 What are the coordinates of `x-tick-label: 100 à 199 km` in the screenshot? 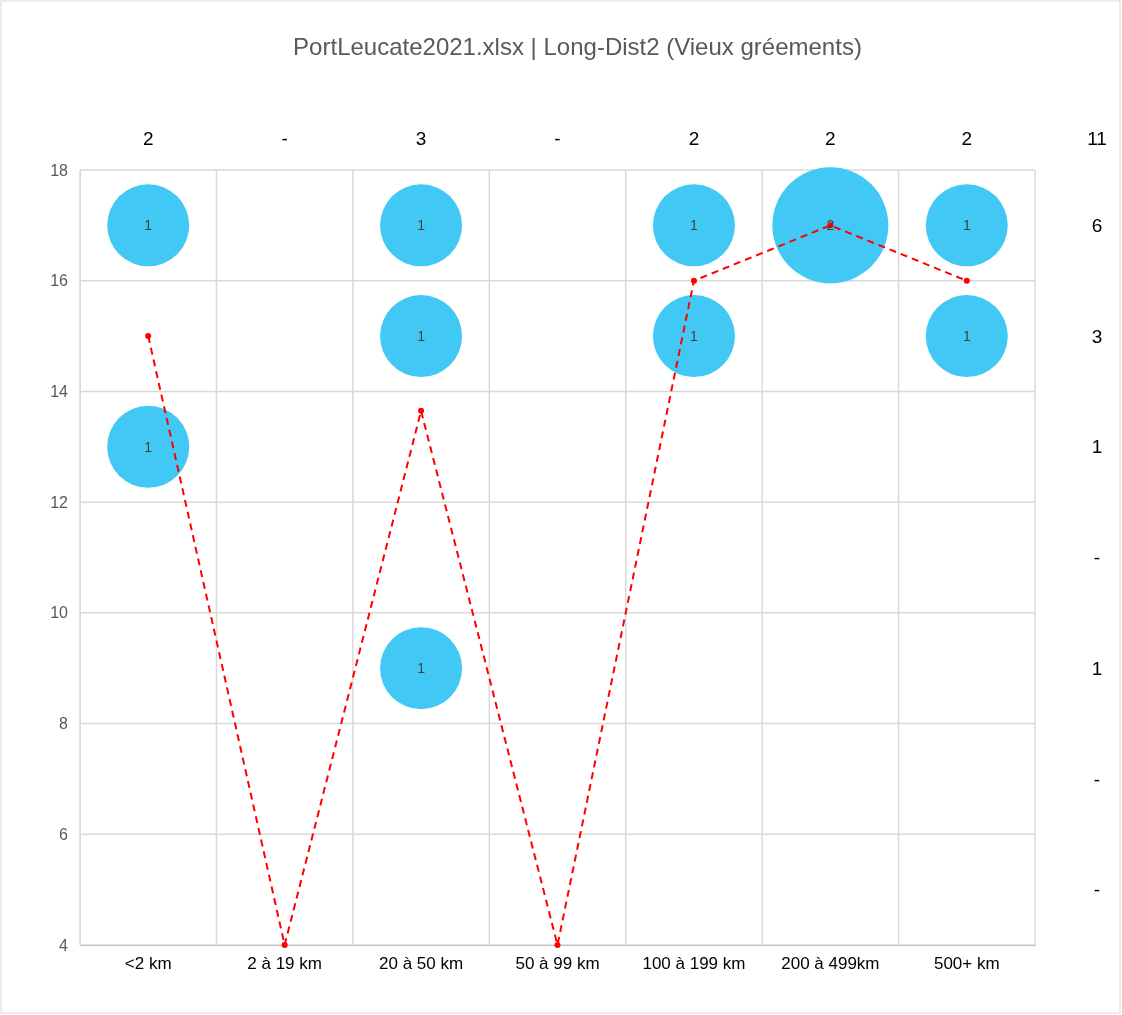 It's located at (694, 964).